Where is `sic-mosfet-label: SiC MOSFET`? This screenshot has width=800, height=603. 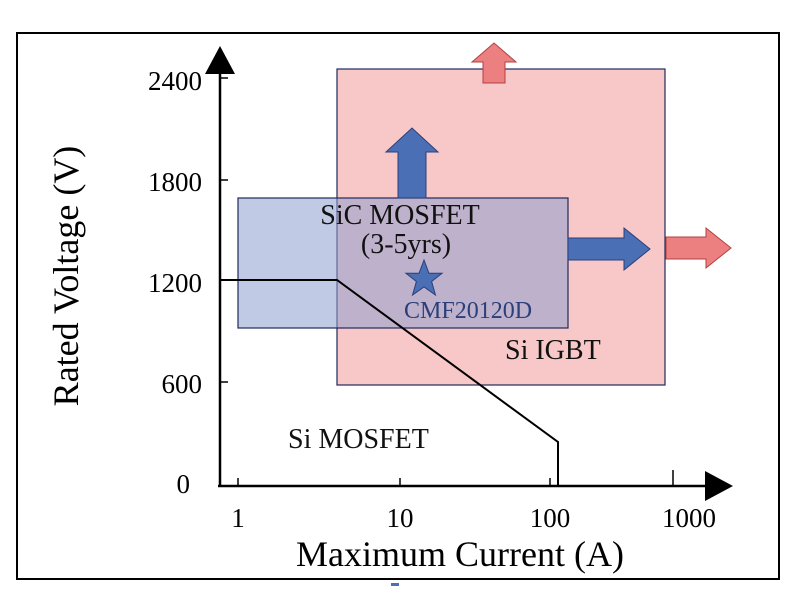 sic-mosfet-label: SiC MOSFET is located at coordinates (400, 215).